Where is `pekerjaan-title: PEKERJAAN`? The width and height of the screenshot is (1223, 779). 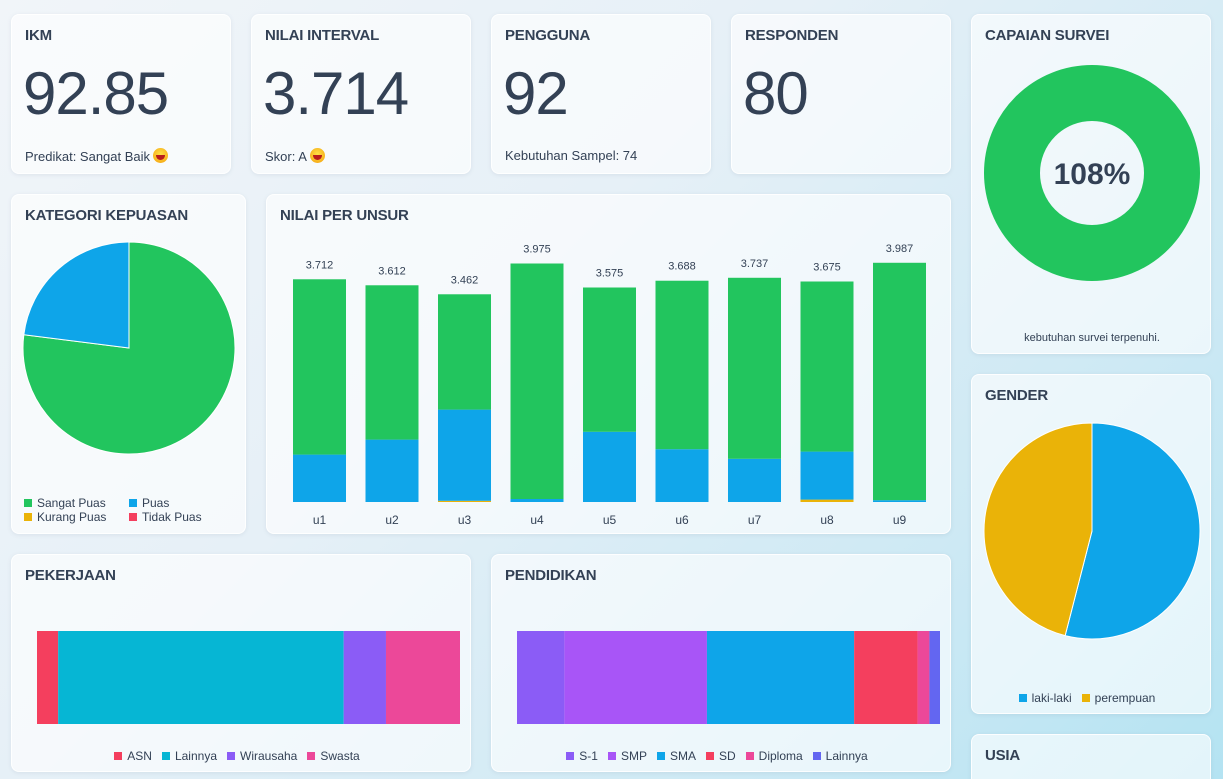
pekerjaan-title: PEKERJAAN is located at coordinates (70, 575).